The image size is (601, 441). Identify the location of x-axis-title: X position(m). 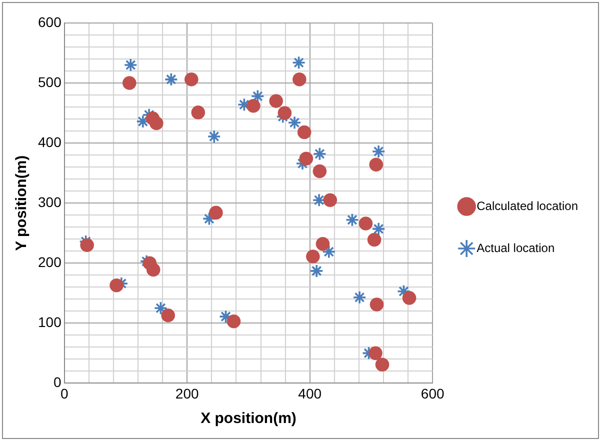
(248, 419).